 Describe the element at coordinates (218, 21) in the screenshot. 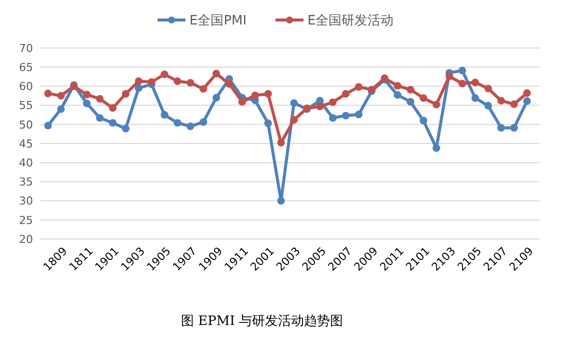

I see `legend-label: E全国PMI` at that location.